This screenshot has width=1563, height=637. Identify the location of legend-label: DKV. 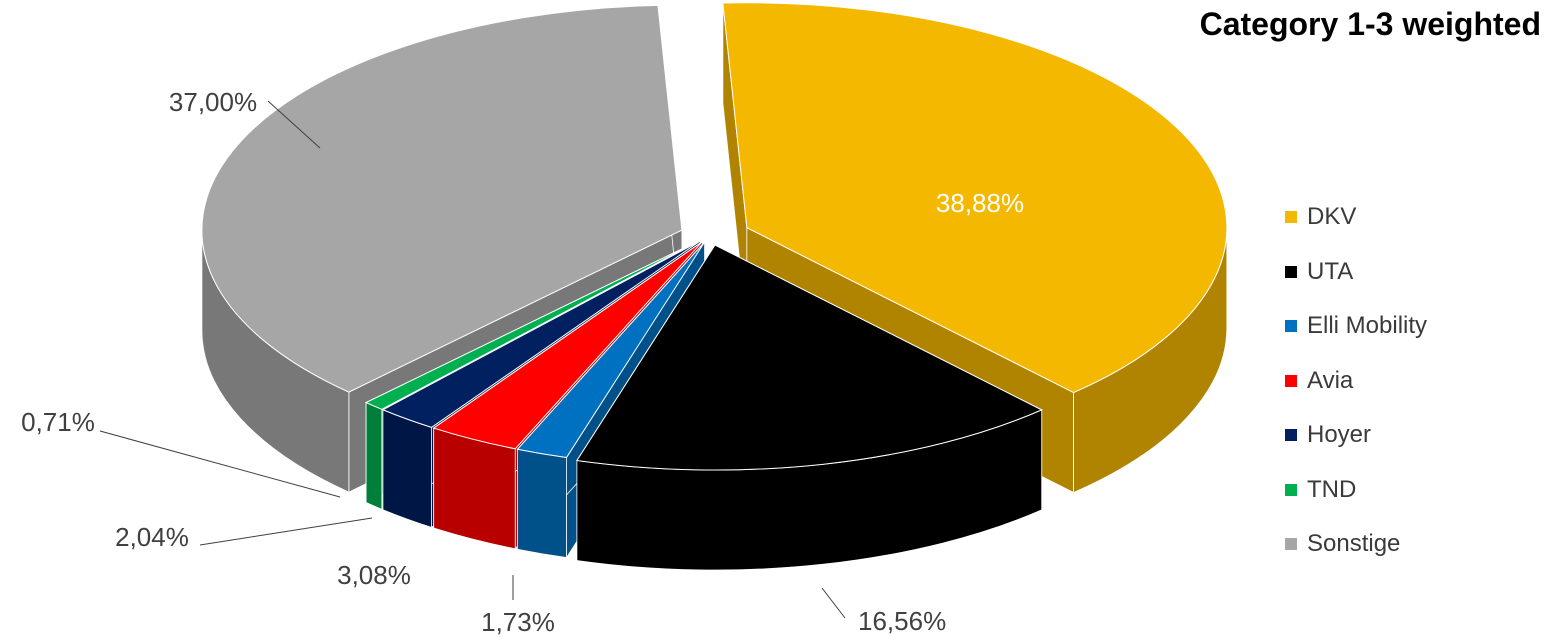
(1332, 217).